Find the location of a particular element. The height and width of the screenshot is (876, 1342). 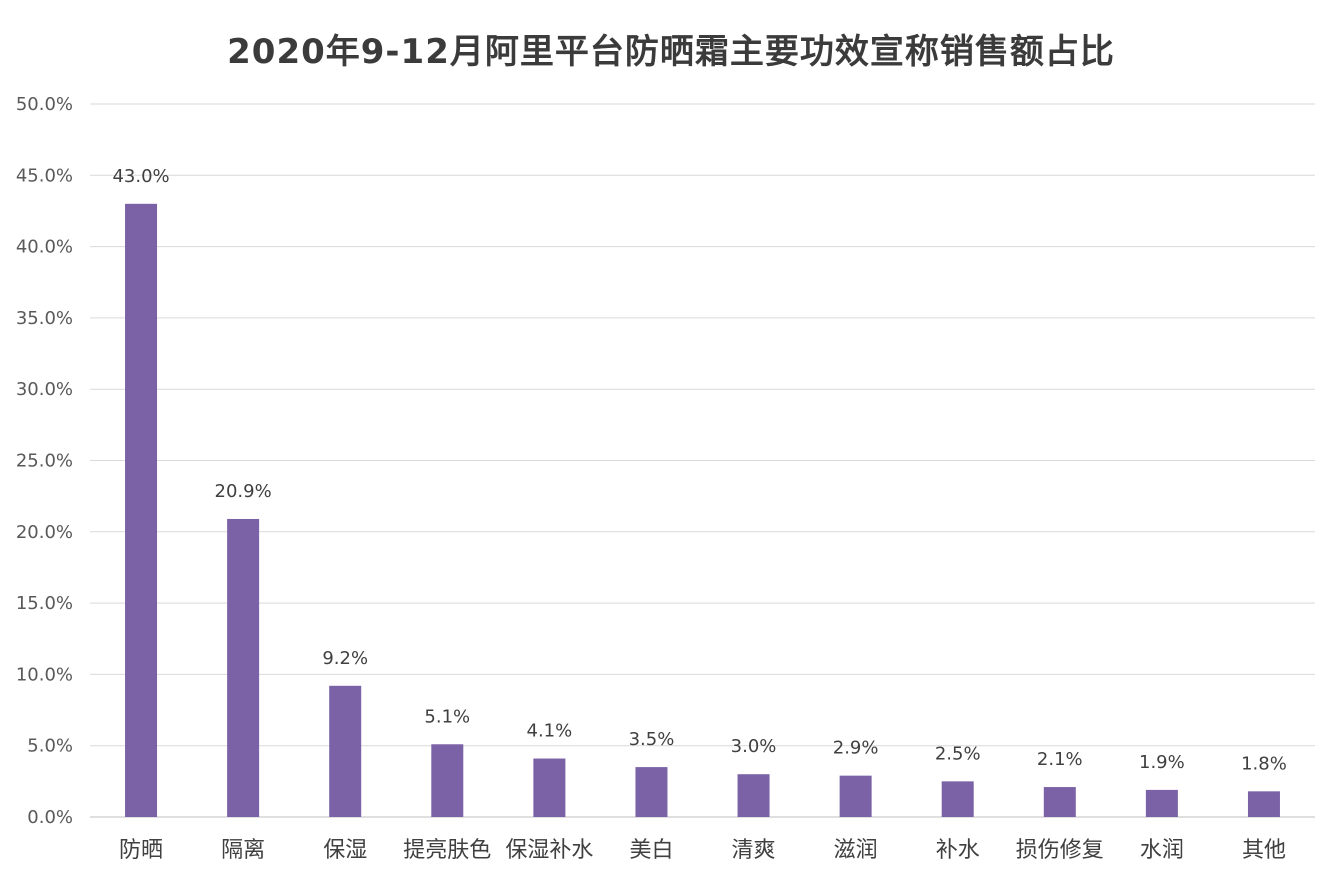

data-label: 1.8% is located at coordinates (1264, 763).